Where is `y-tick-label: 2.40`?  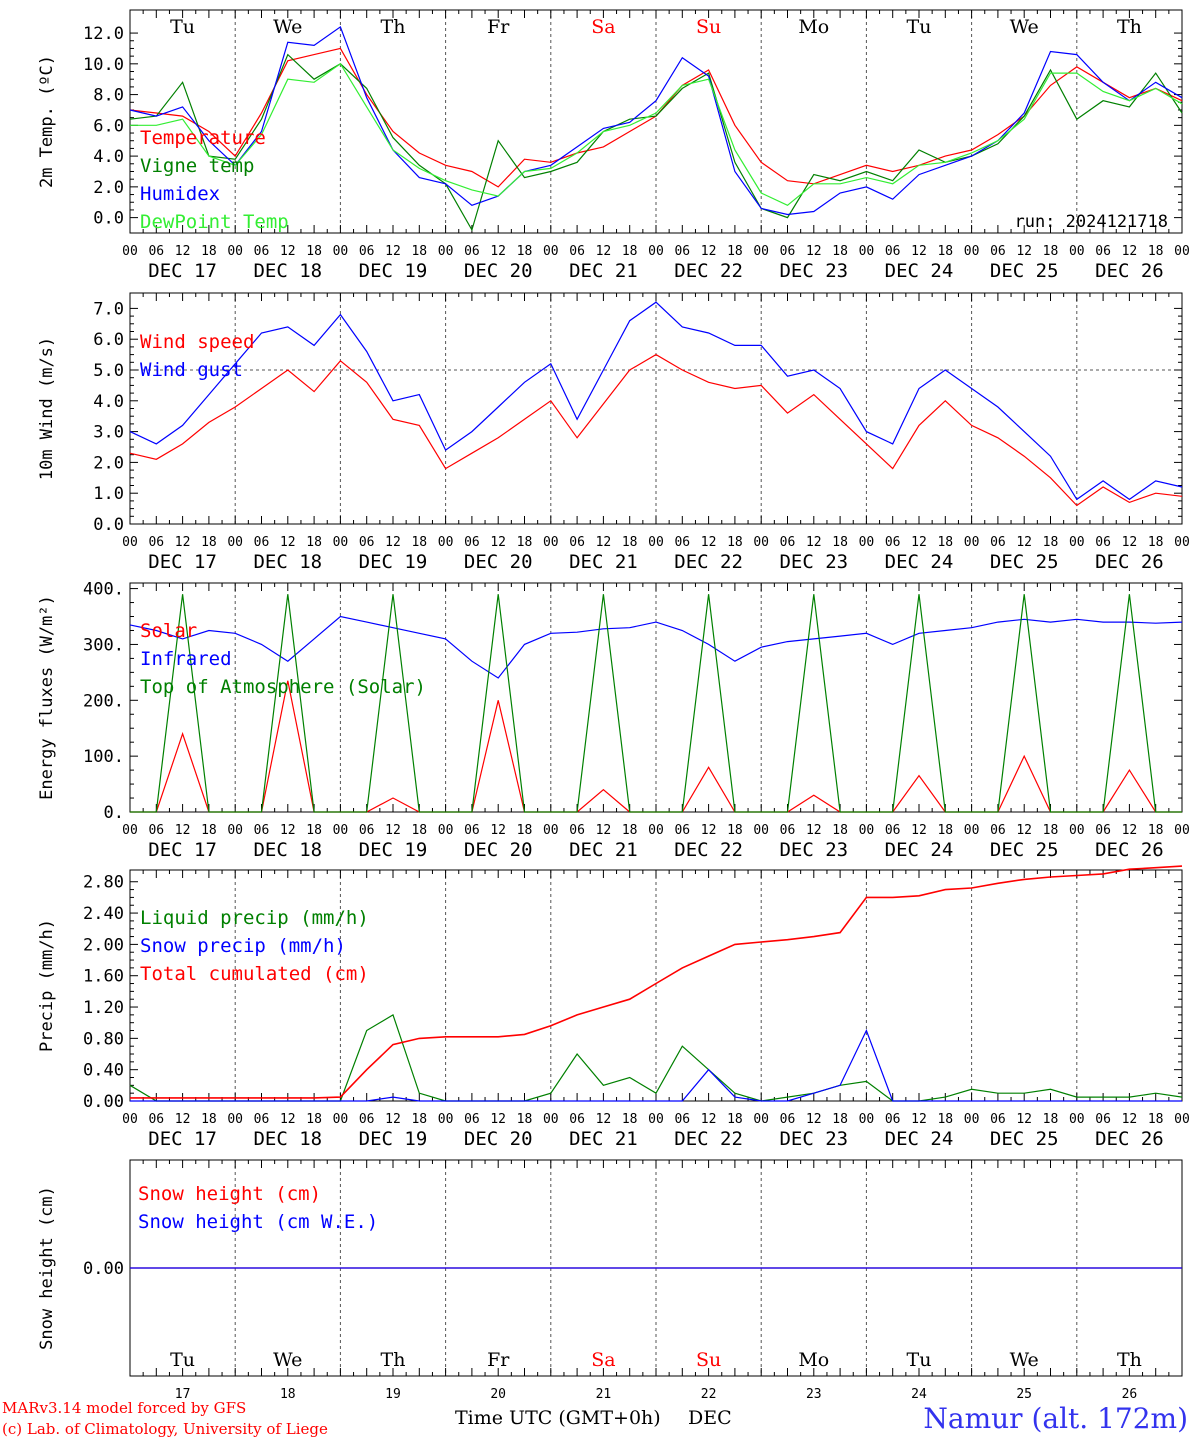 y-tick-label: 2.40 is located at coordinates (103, 914).